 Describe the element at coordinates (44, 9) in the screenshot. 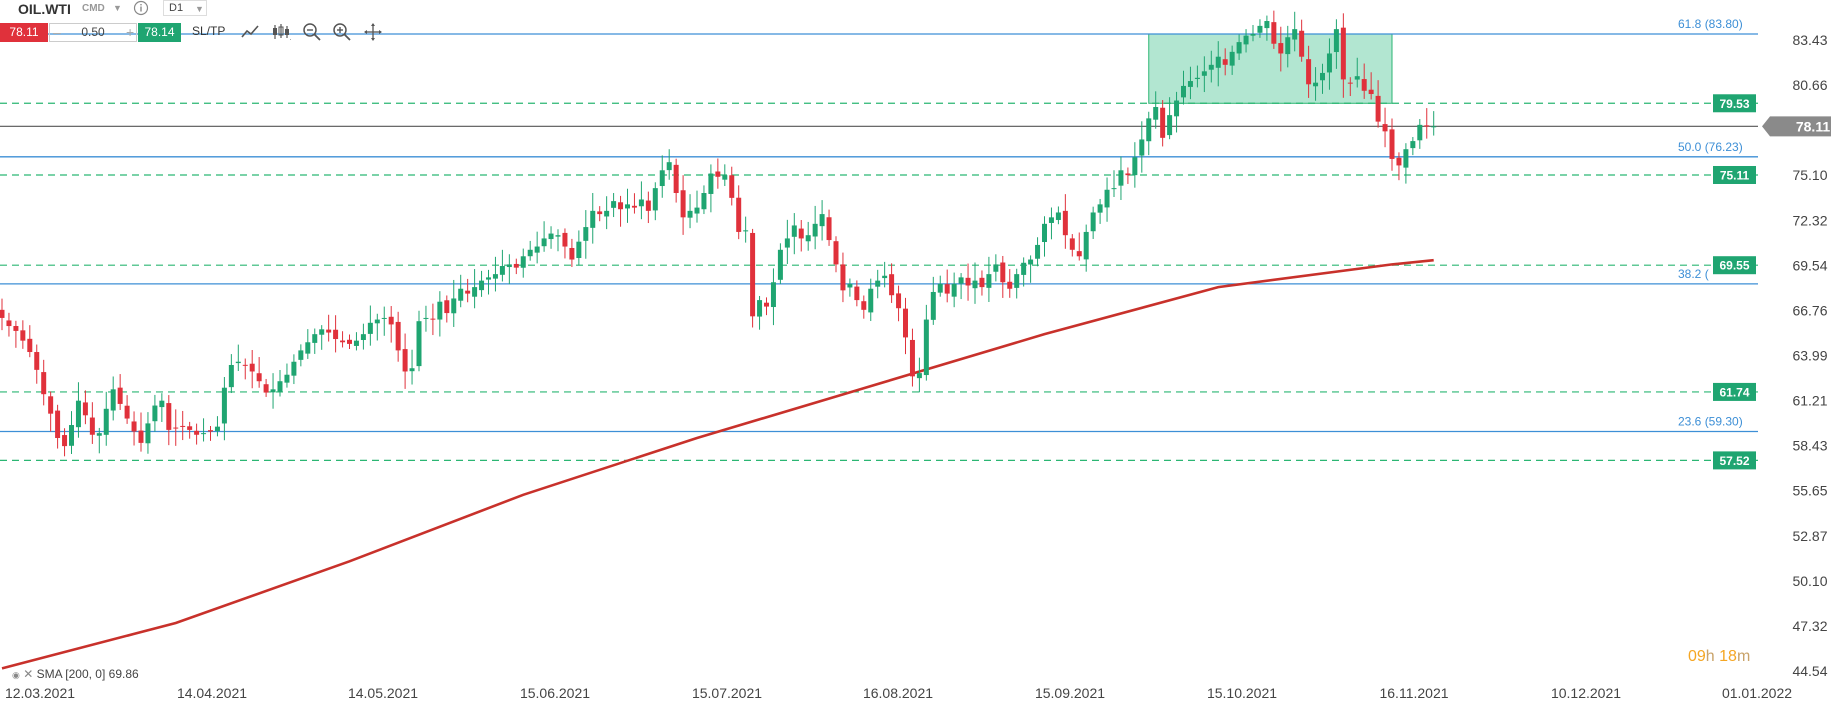

I see `symbol-name: OIL.WTI` at that location.